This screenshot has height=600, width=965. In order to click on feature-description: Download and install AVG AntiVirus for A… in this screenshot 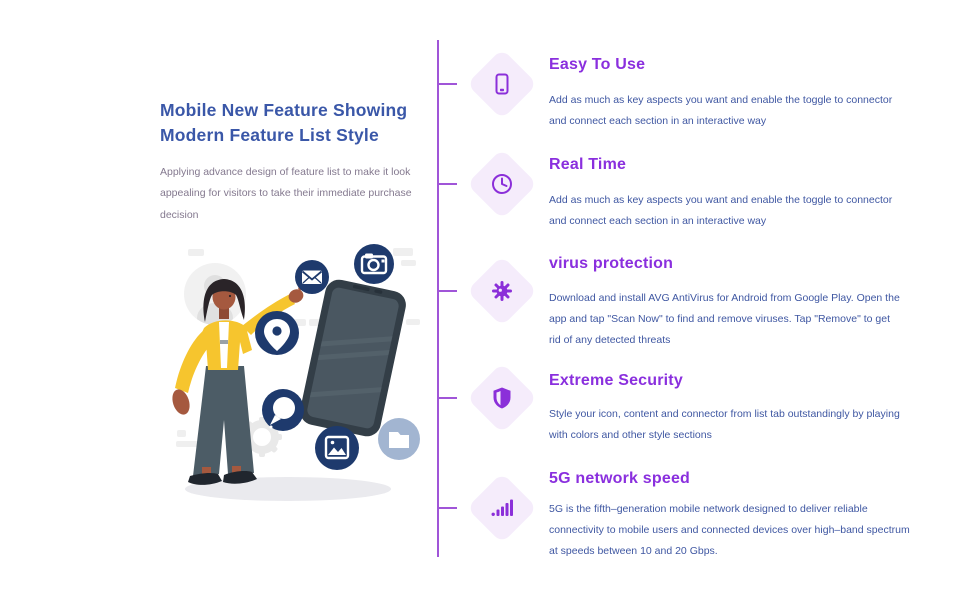, I will do `click(724, 319)`.